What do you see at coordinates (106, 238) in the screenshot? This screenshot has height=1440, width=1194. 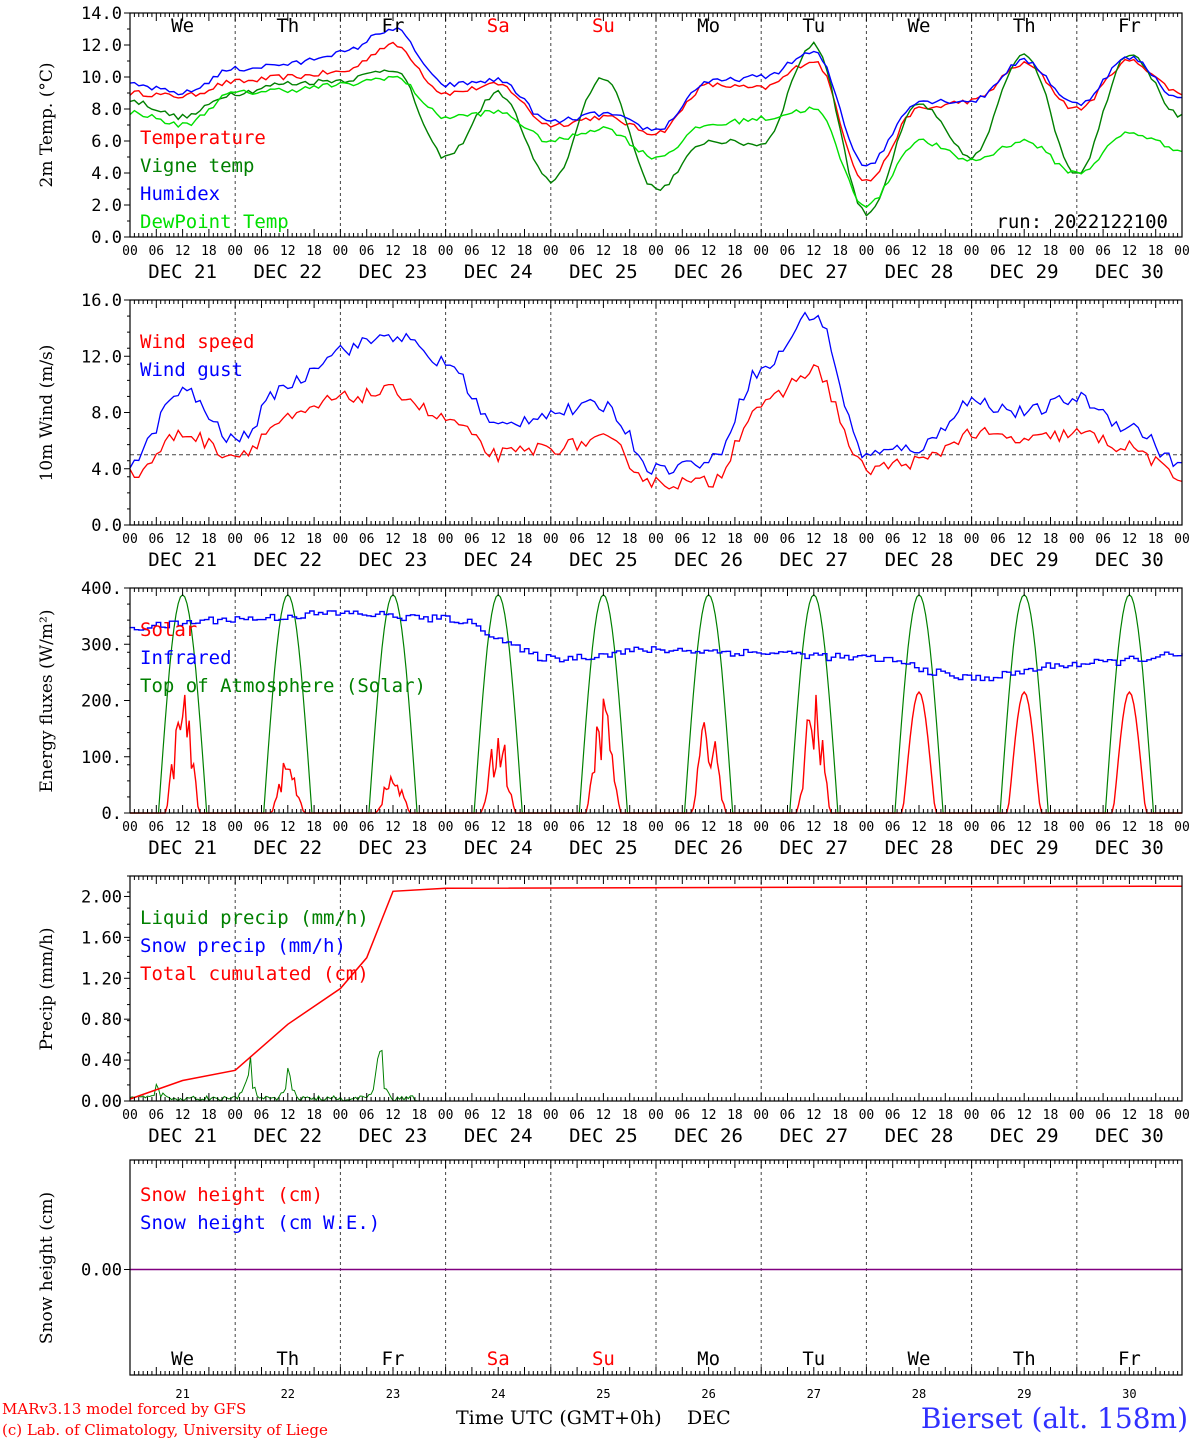 I see `y-tick-label: 0.0` at bounding box center [106, 238].